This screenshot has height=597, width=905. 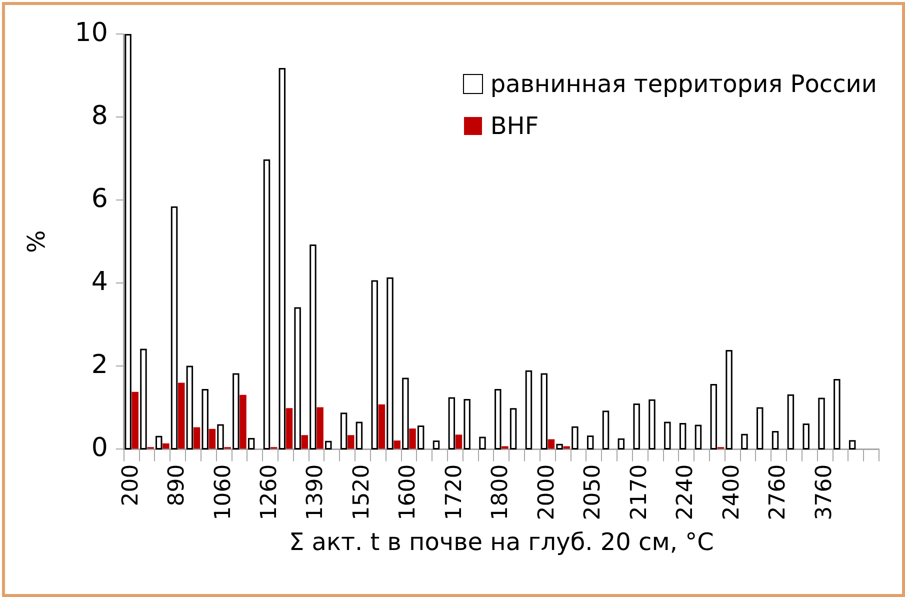 I want to click on y-tick-label: 2, so click(x=99, y=365).